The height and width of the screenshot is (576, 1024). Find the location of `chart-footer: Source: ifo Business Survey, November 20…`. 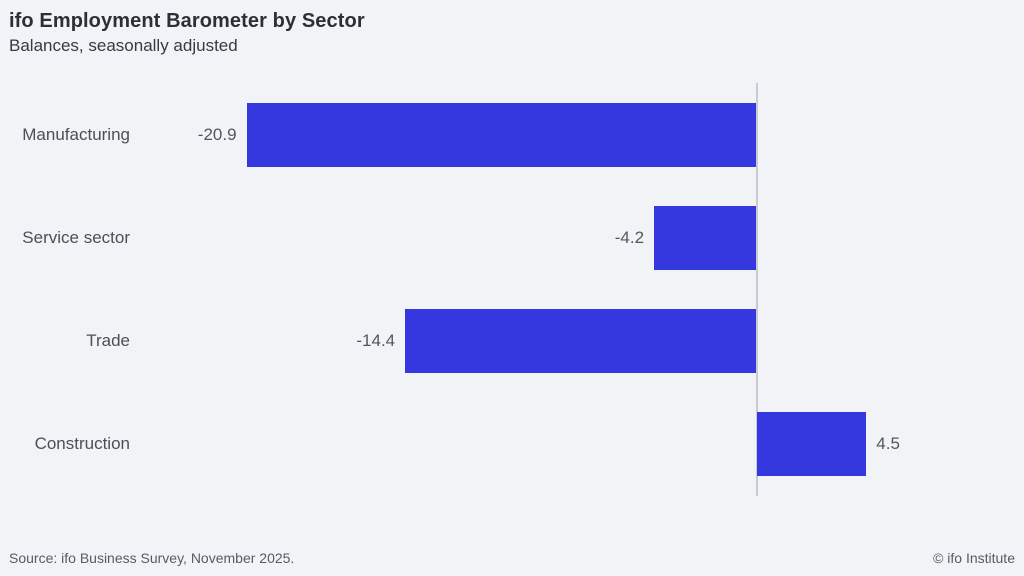

chart-footer: Source: ifo Business Survey, November 20… is located at coordinates (512, 558).